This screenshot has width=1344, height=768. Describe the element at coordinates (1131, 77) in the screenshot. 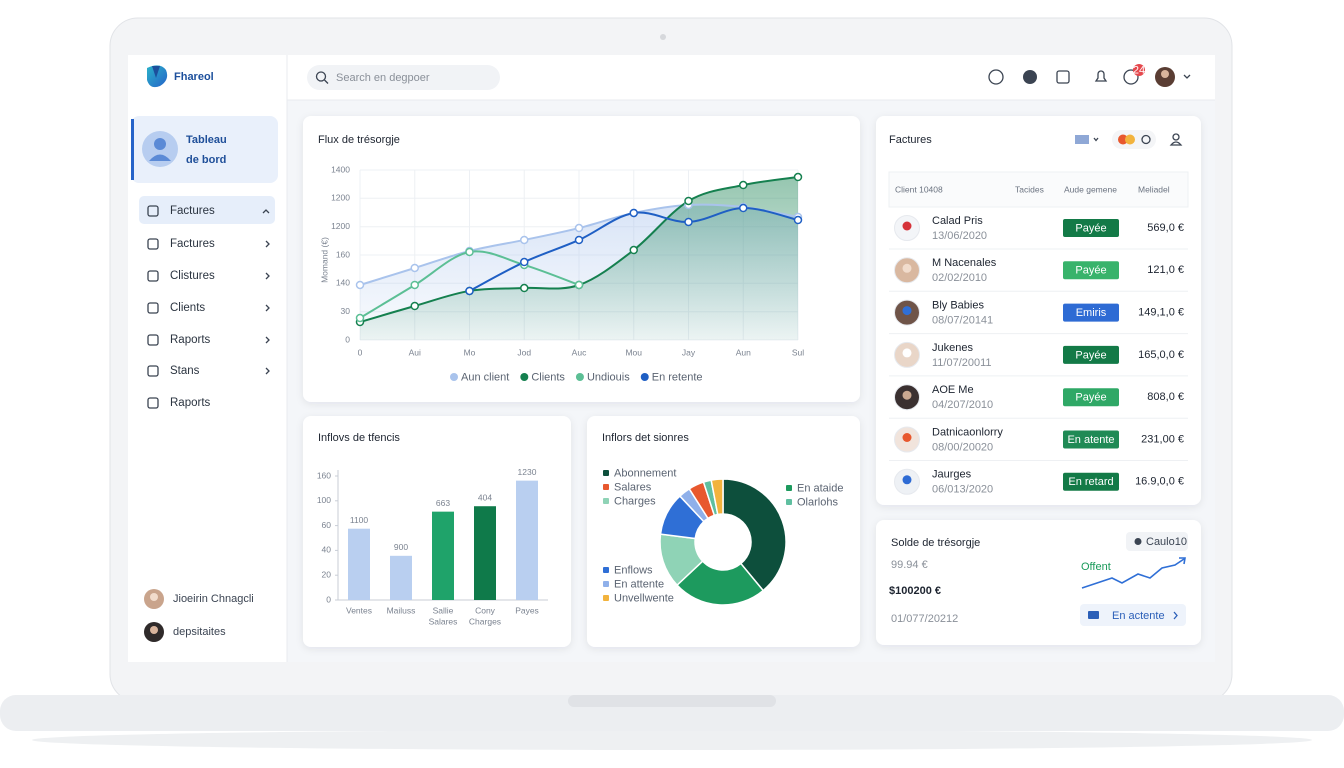

I see `messages-icon` at that location.